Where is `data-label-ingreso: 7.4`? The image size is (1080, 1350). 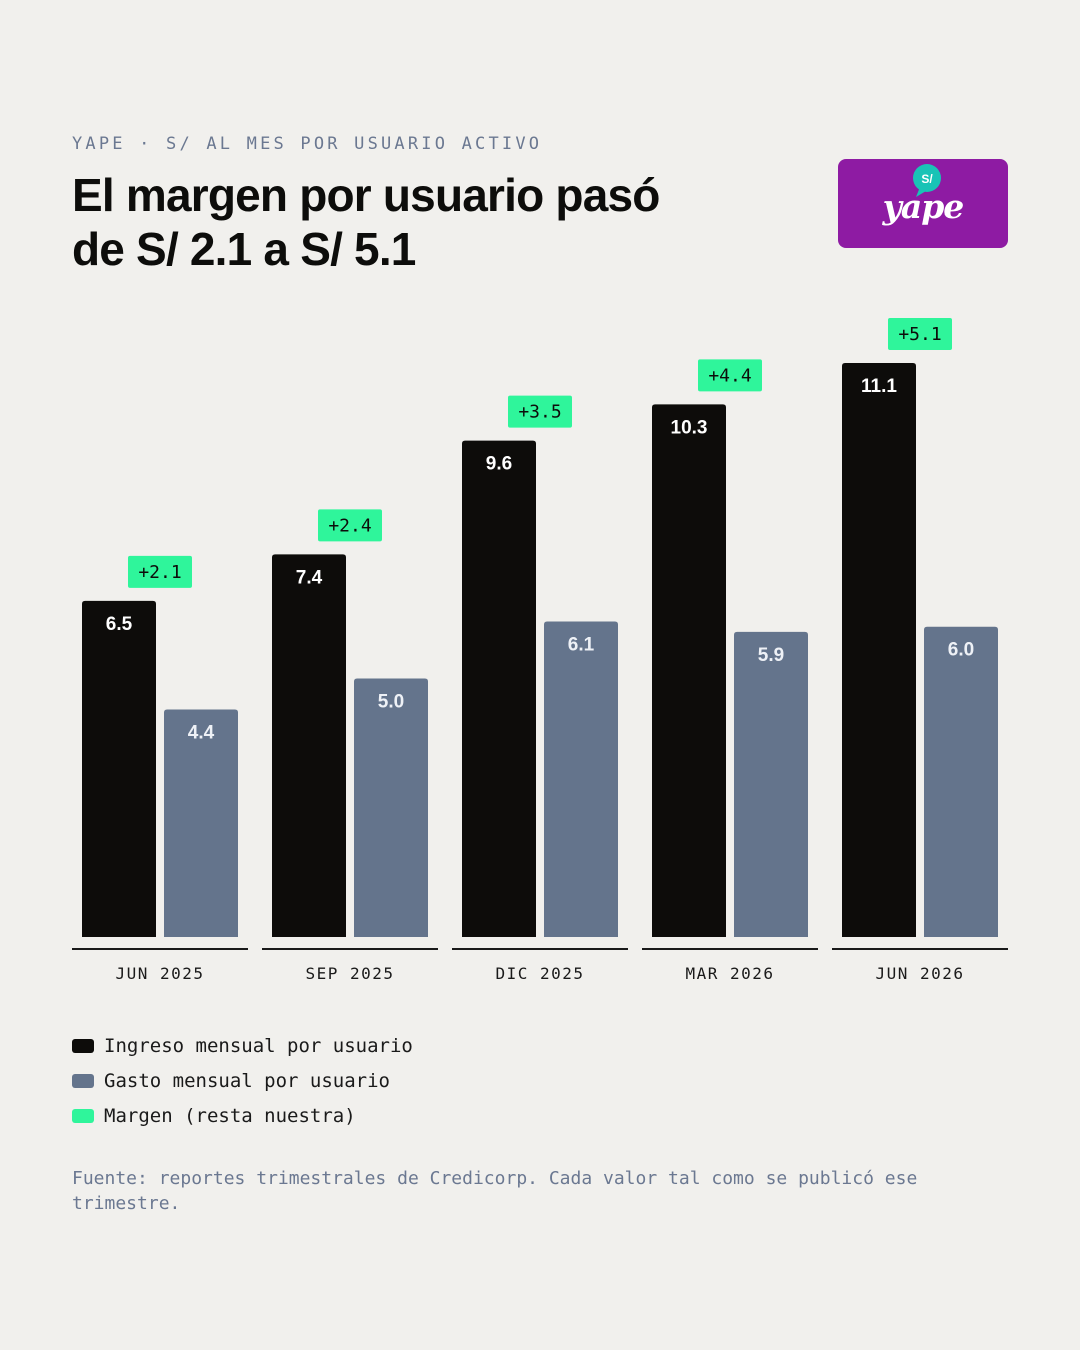 data-label-ingreso: 7.4 is located at coordinates (309, 577).